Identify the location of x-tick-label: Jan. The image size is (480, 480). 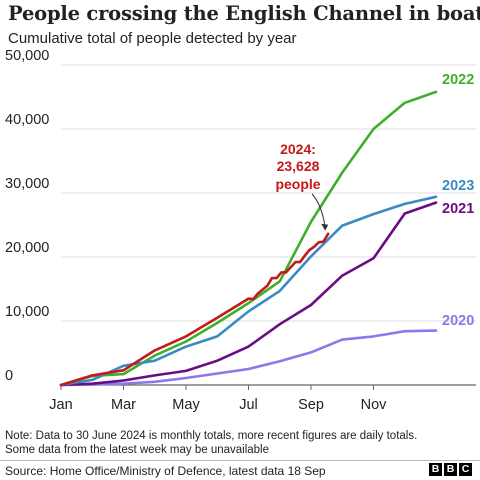
(60, 405).